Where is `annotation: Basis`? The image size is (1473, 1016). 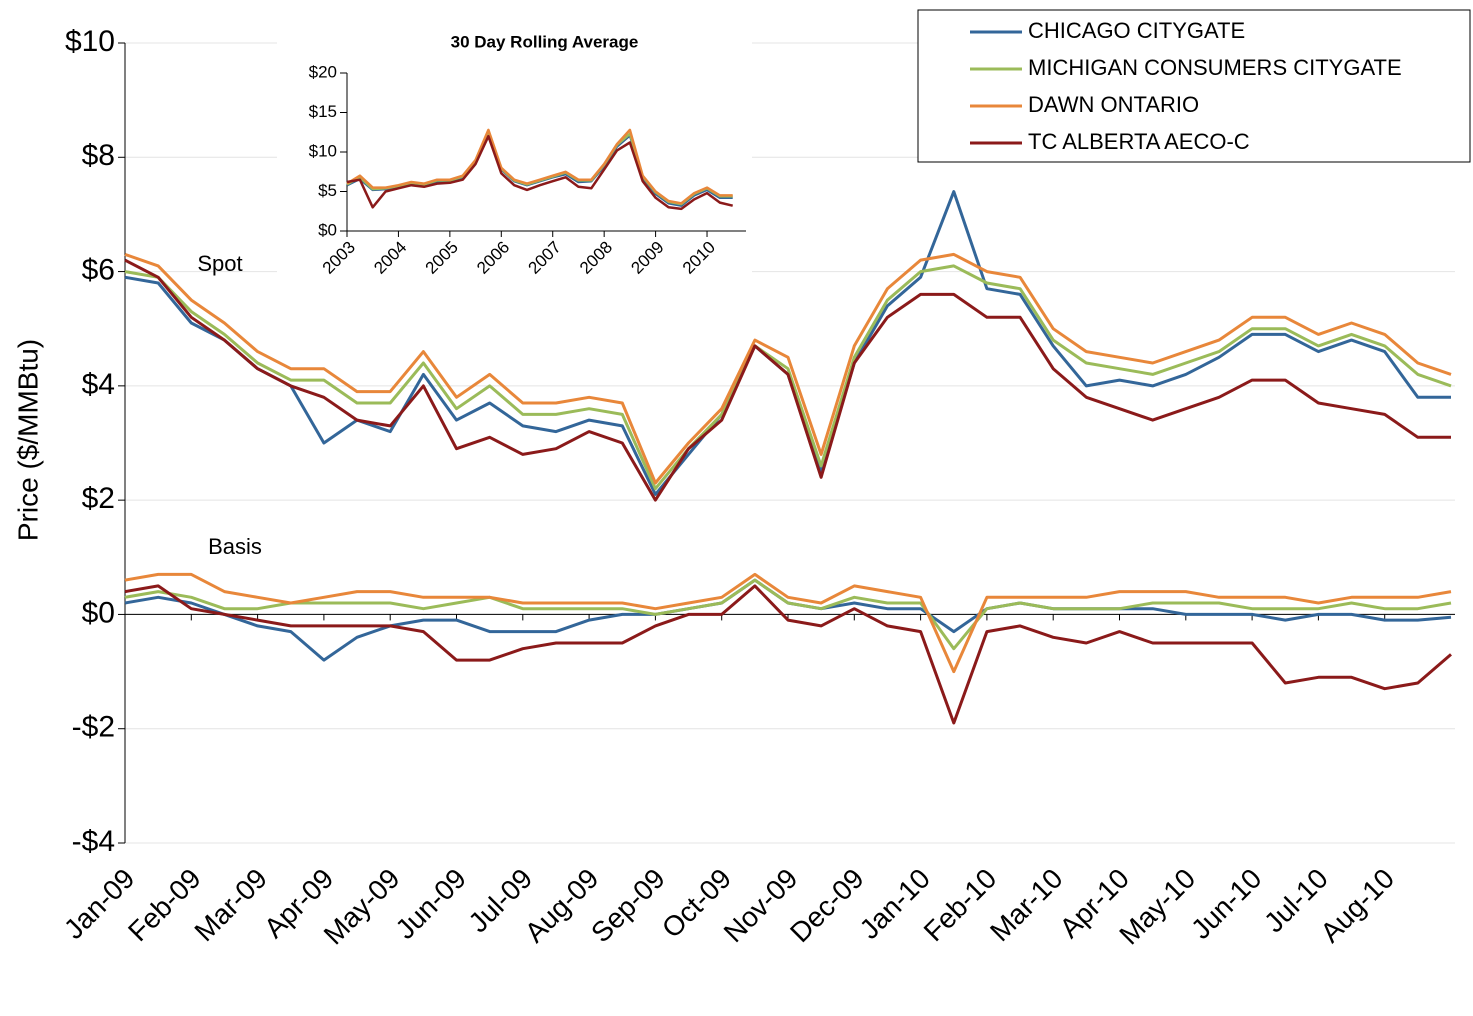
annotation: Basis is located at coordinates (235, 546).